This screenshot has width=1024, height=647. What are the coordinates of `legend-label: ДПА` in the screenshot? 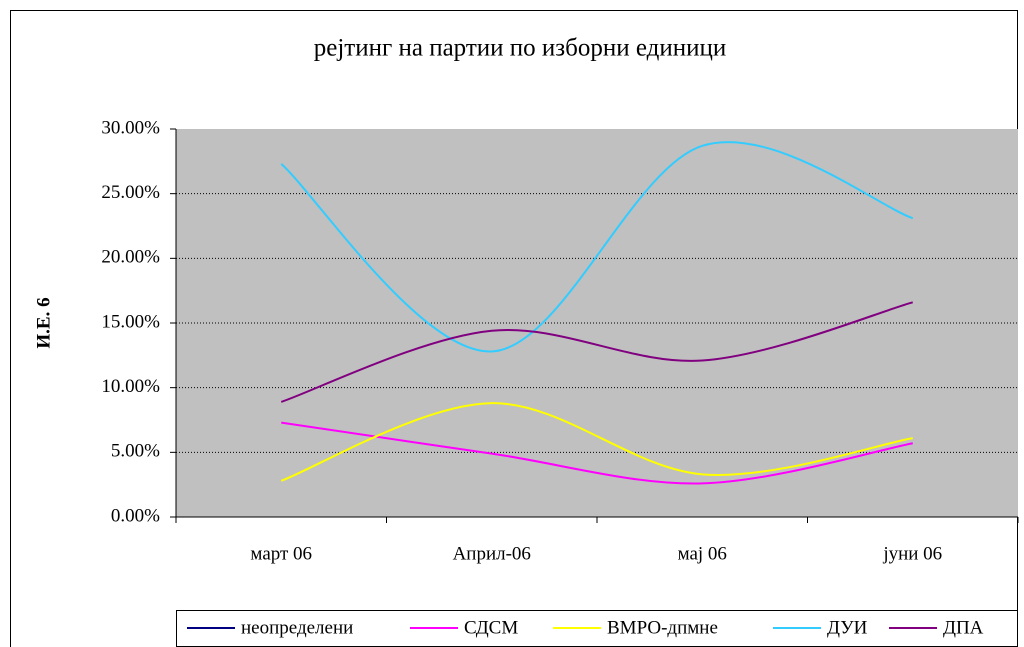 It's located at (963, 627).